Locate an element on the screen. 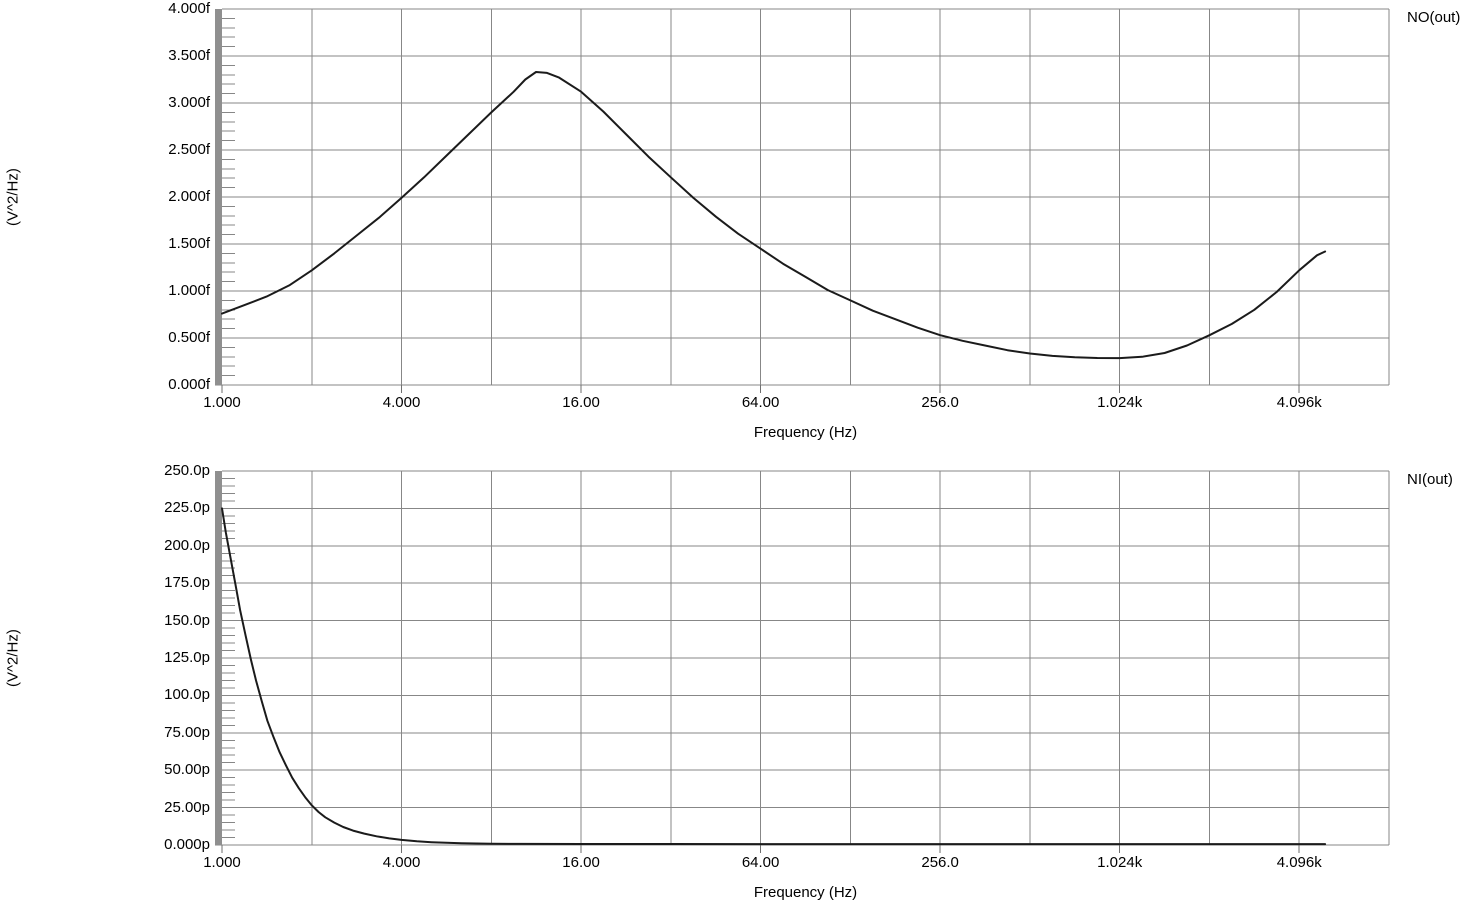 This screenshot has height=907, width=1478. y-tick-label: 175.0p is located at coordinates (187, 583).